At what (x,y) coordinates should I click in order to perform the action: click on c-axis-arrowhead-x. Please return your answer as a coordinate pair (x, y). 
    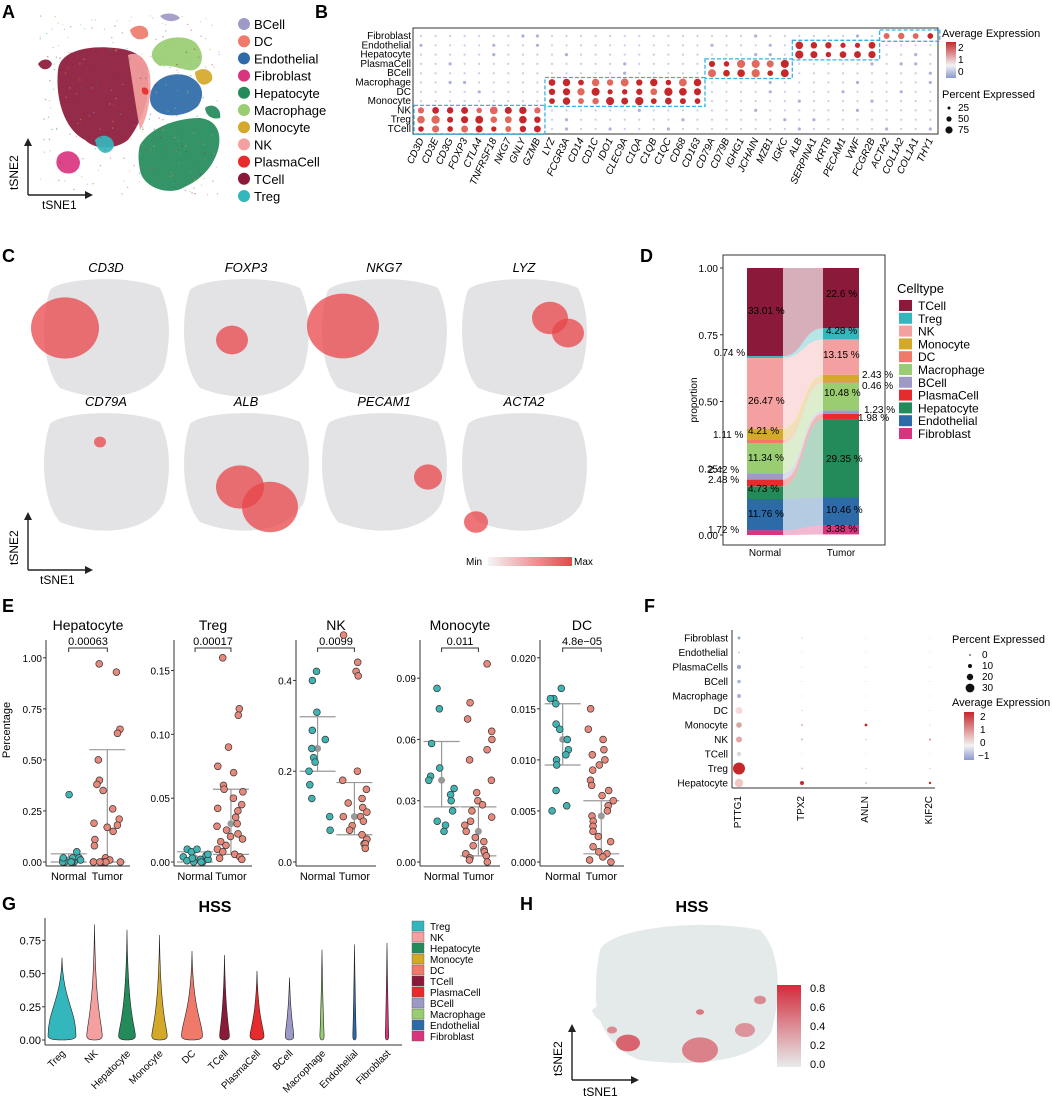
    Looking at the image, I should click on (89, 570).